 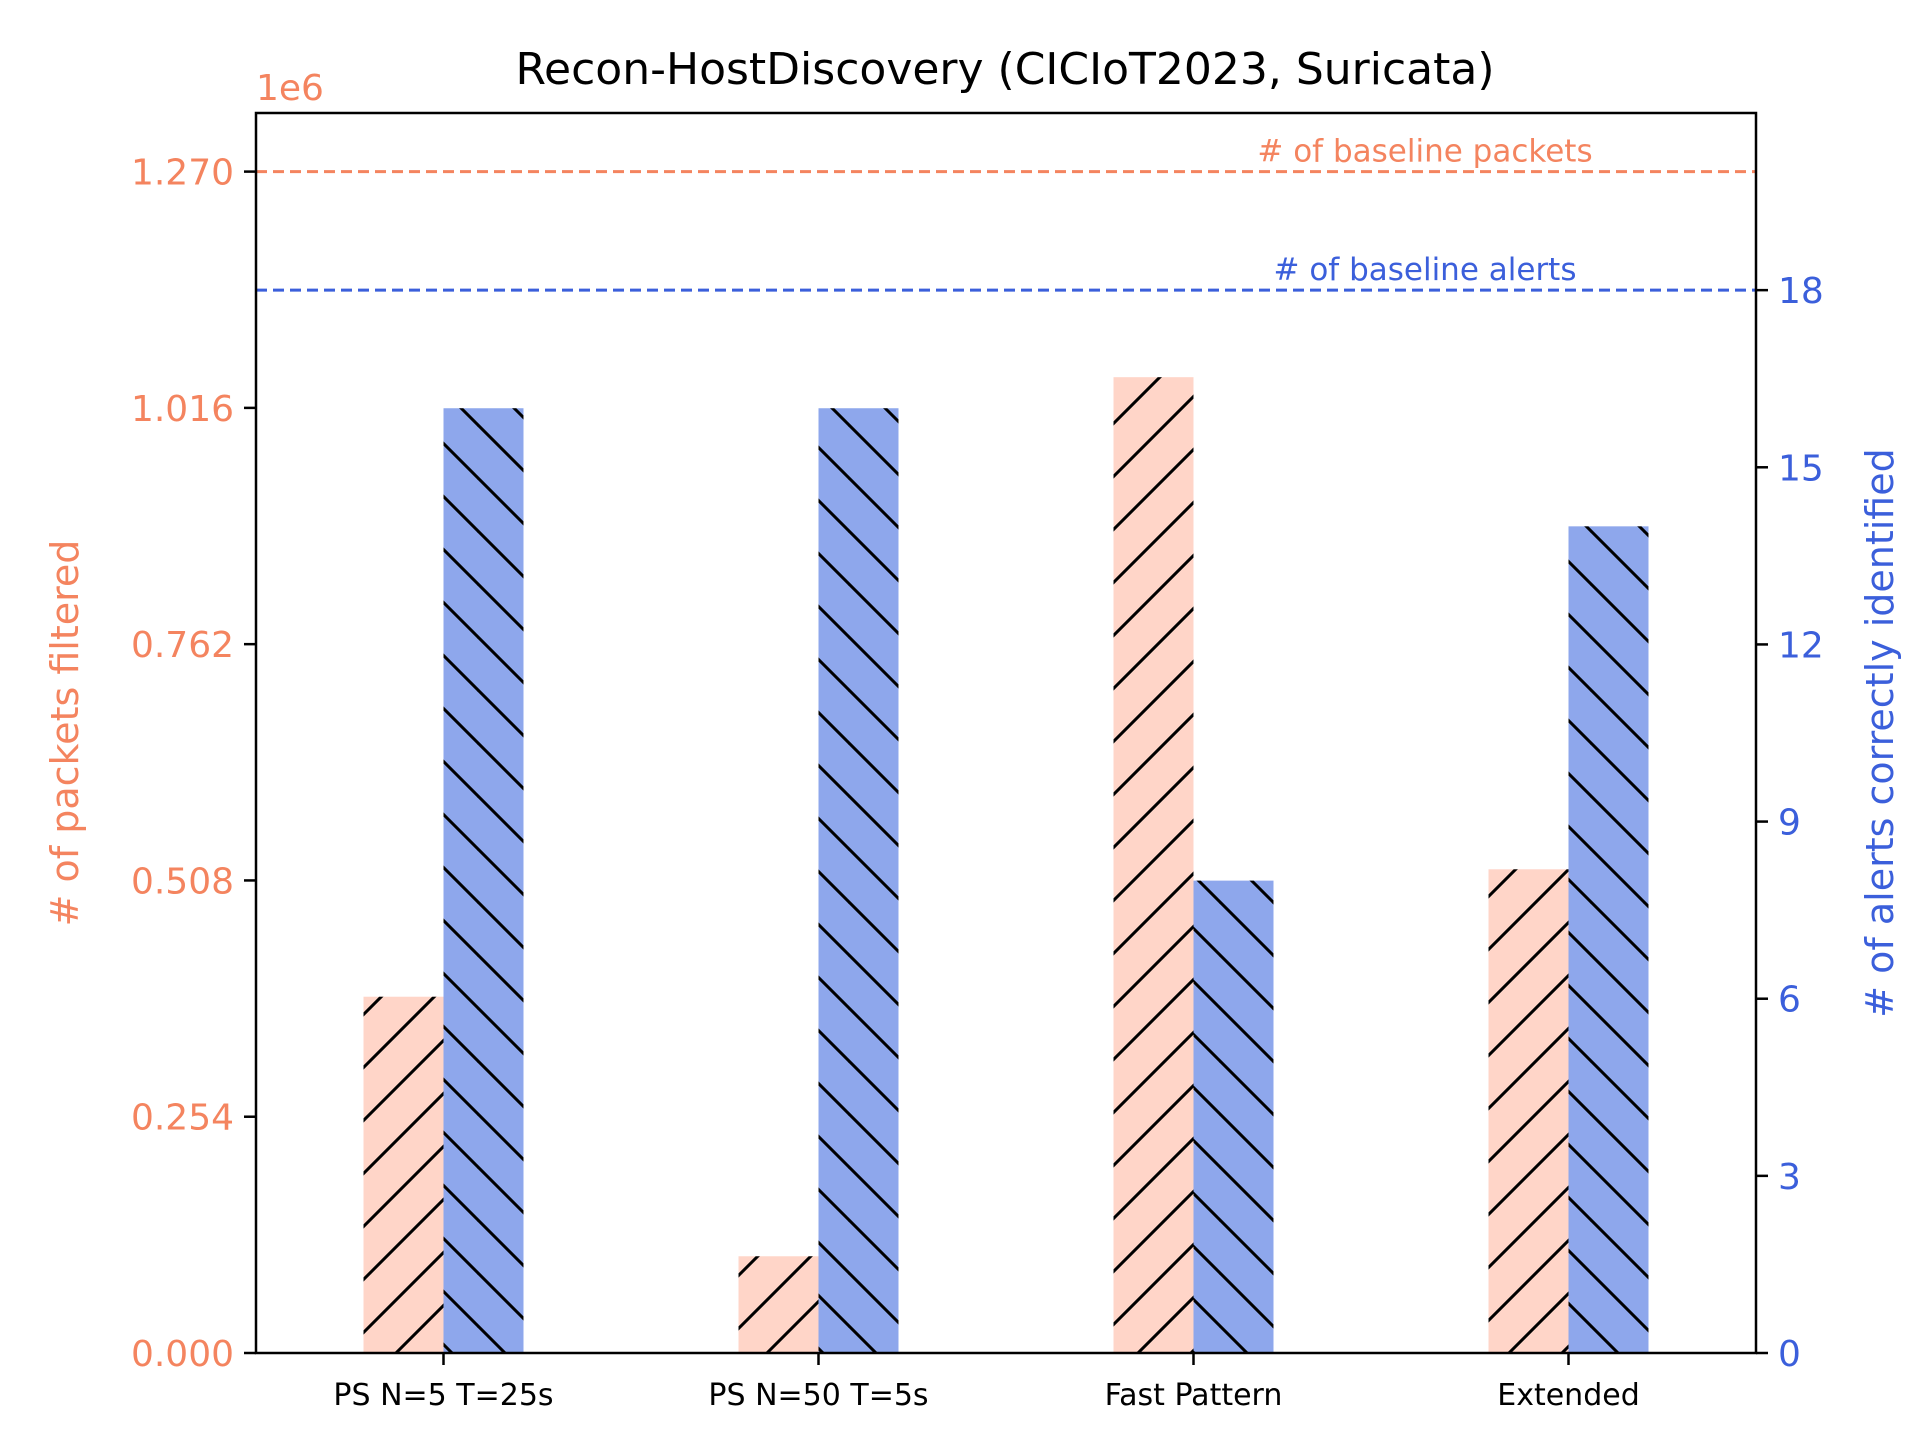 What do you see at coordinates (443, 1395) in the screenshot?
I see `x-tick-label-0: PS N=5 T=25s` at bounding box center [443, 1395].